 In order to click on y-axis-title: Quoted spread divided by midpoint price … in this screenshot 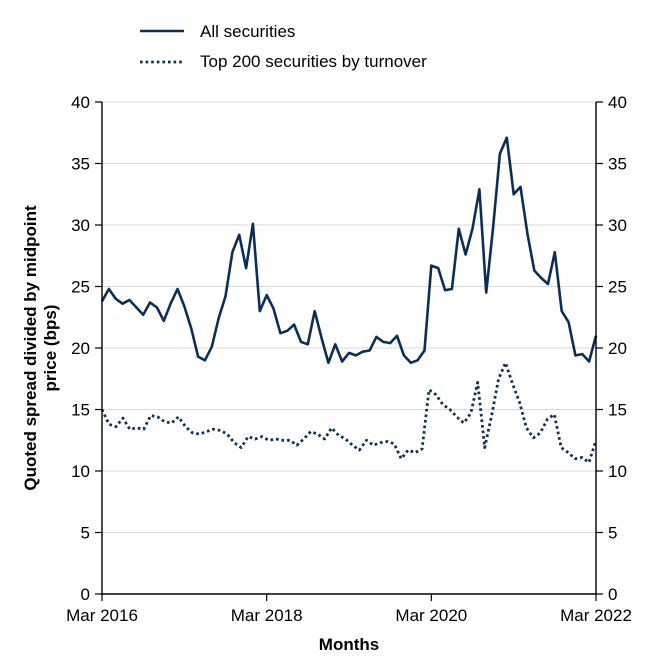, I will do `click(40, 348)`.